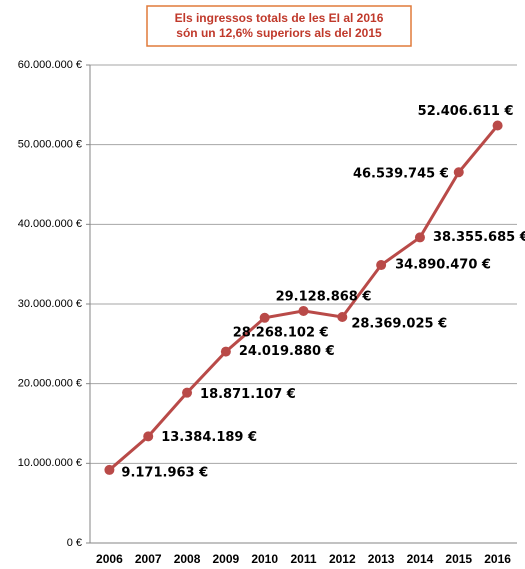 This screenshot has width=525, height=569. I want to click on x-tick-label: 2006, so click(109, 559).